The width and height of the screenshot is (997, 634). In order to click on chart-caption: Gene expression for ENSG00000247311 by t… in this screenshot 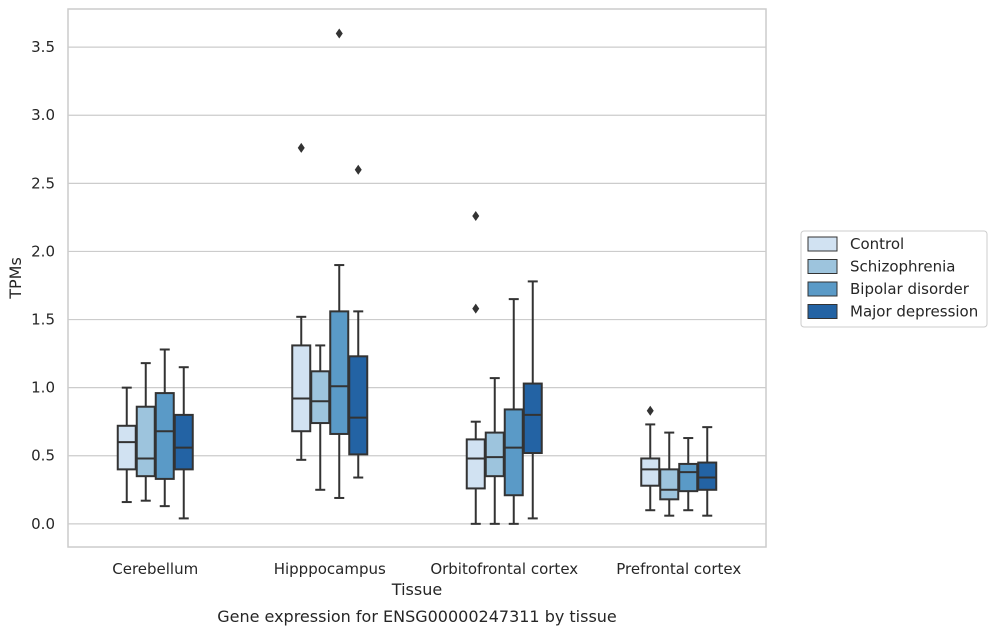, I will do `click(417, 616)`.